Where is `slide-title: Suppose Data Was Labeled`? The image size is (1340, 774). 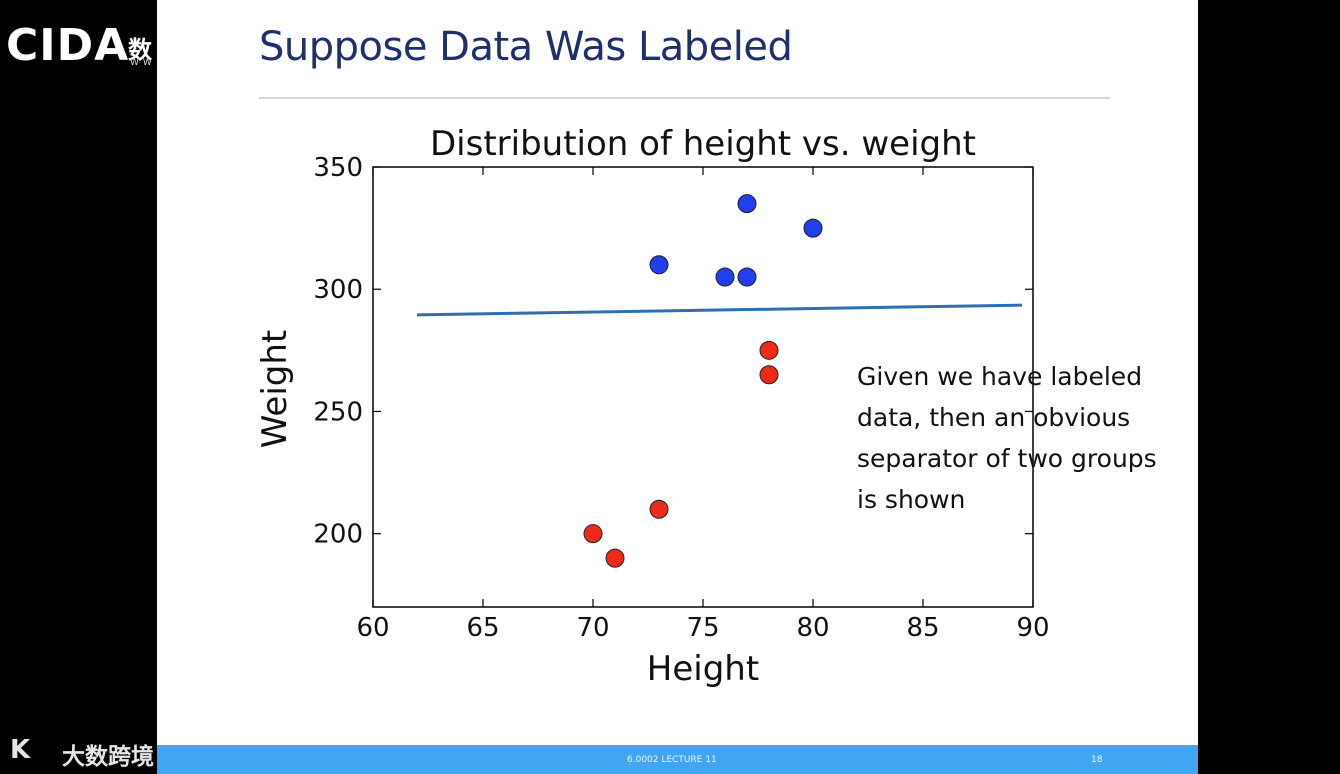
slide-title: Suppose Data Was Labeled is located at coordinates (526, 47).